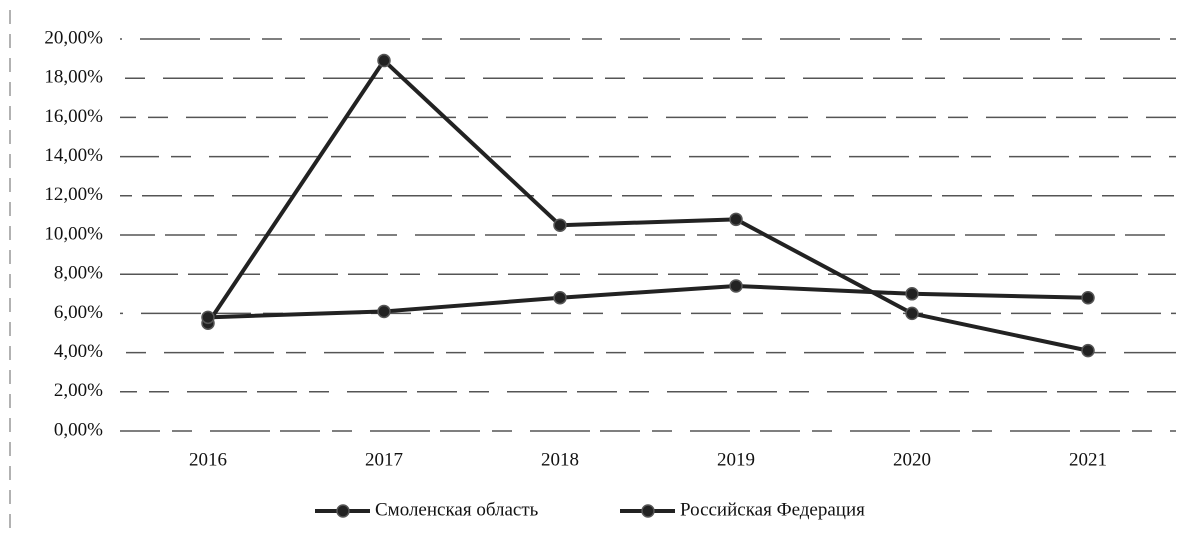 The height and width of the screenshot is (542, 1203). Describe the element at coordinates (208, 459) in the screenshot. I see `x-tick-label: 2016` at that location.